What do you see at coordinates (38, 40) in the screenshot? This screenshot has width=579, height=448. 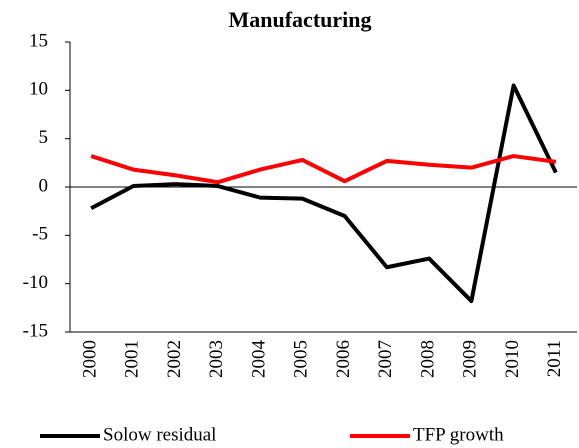 I see `y-tick-label: 15` at bounding box center [38, 40].